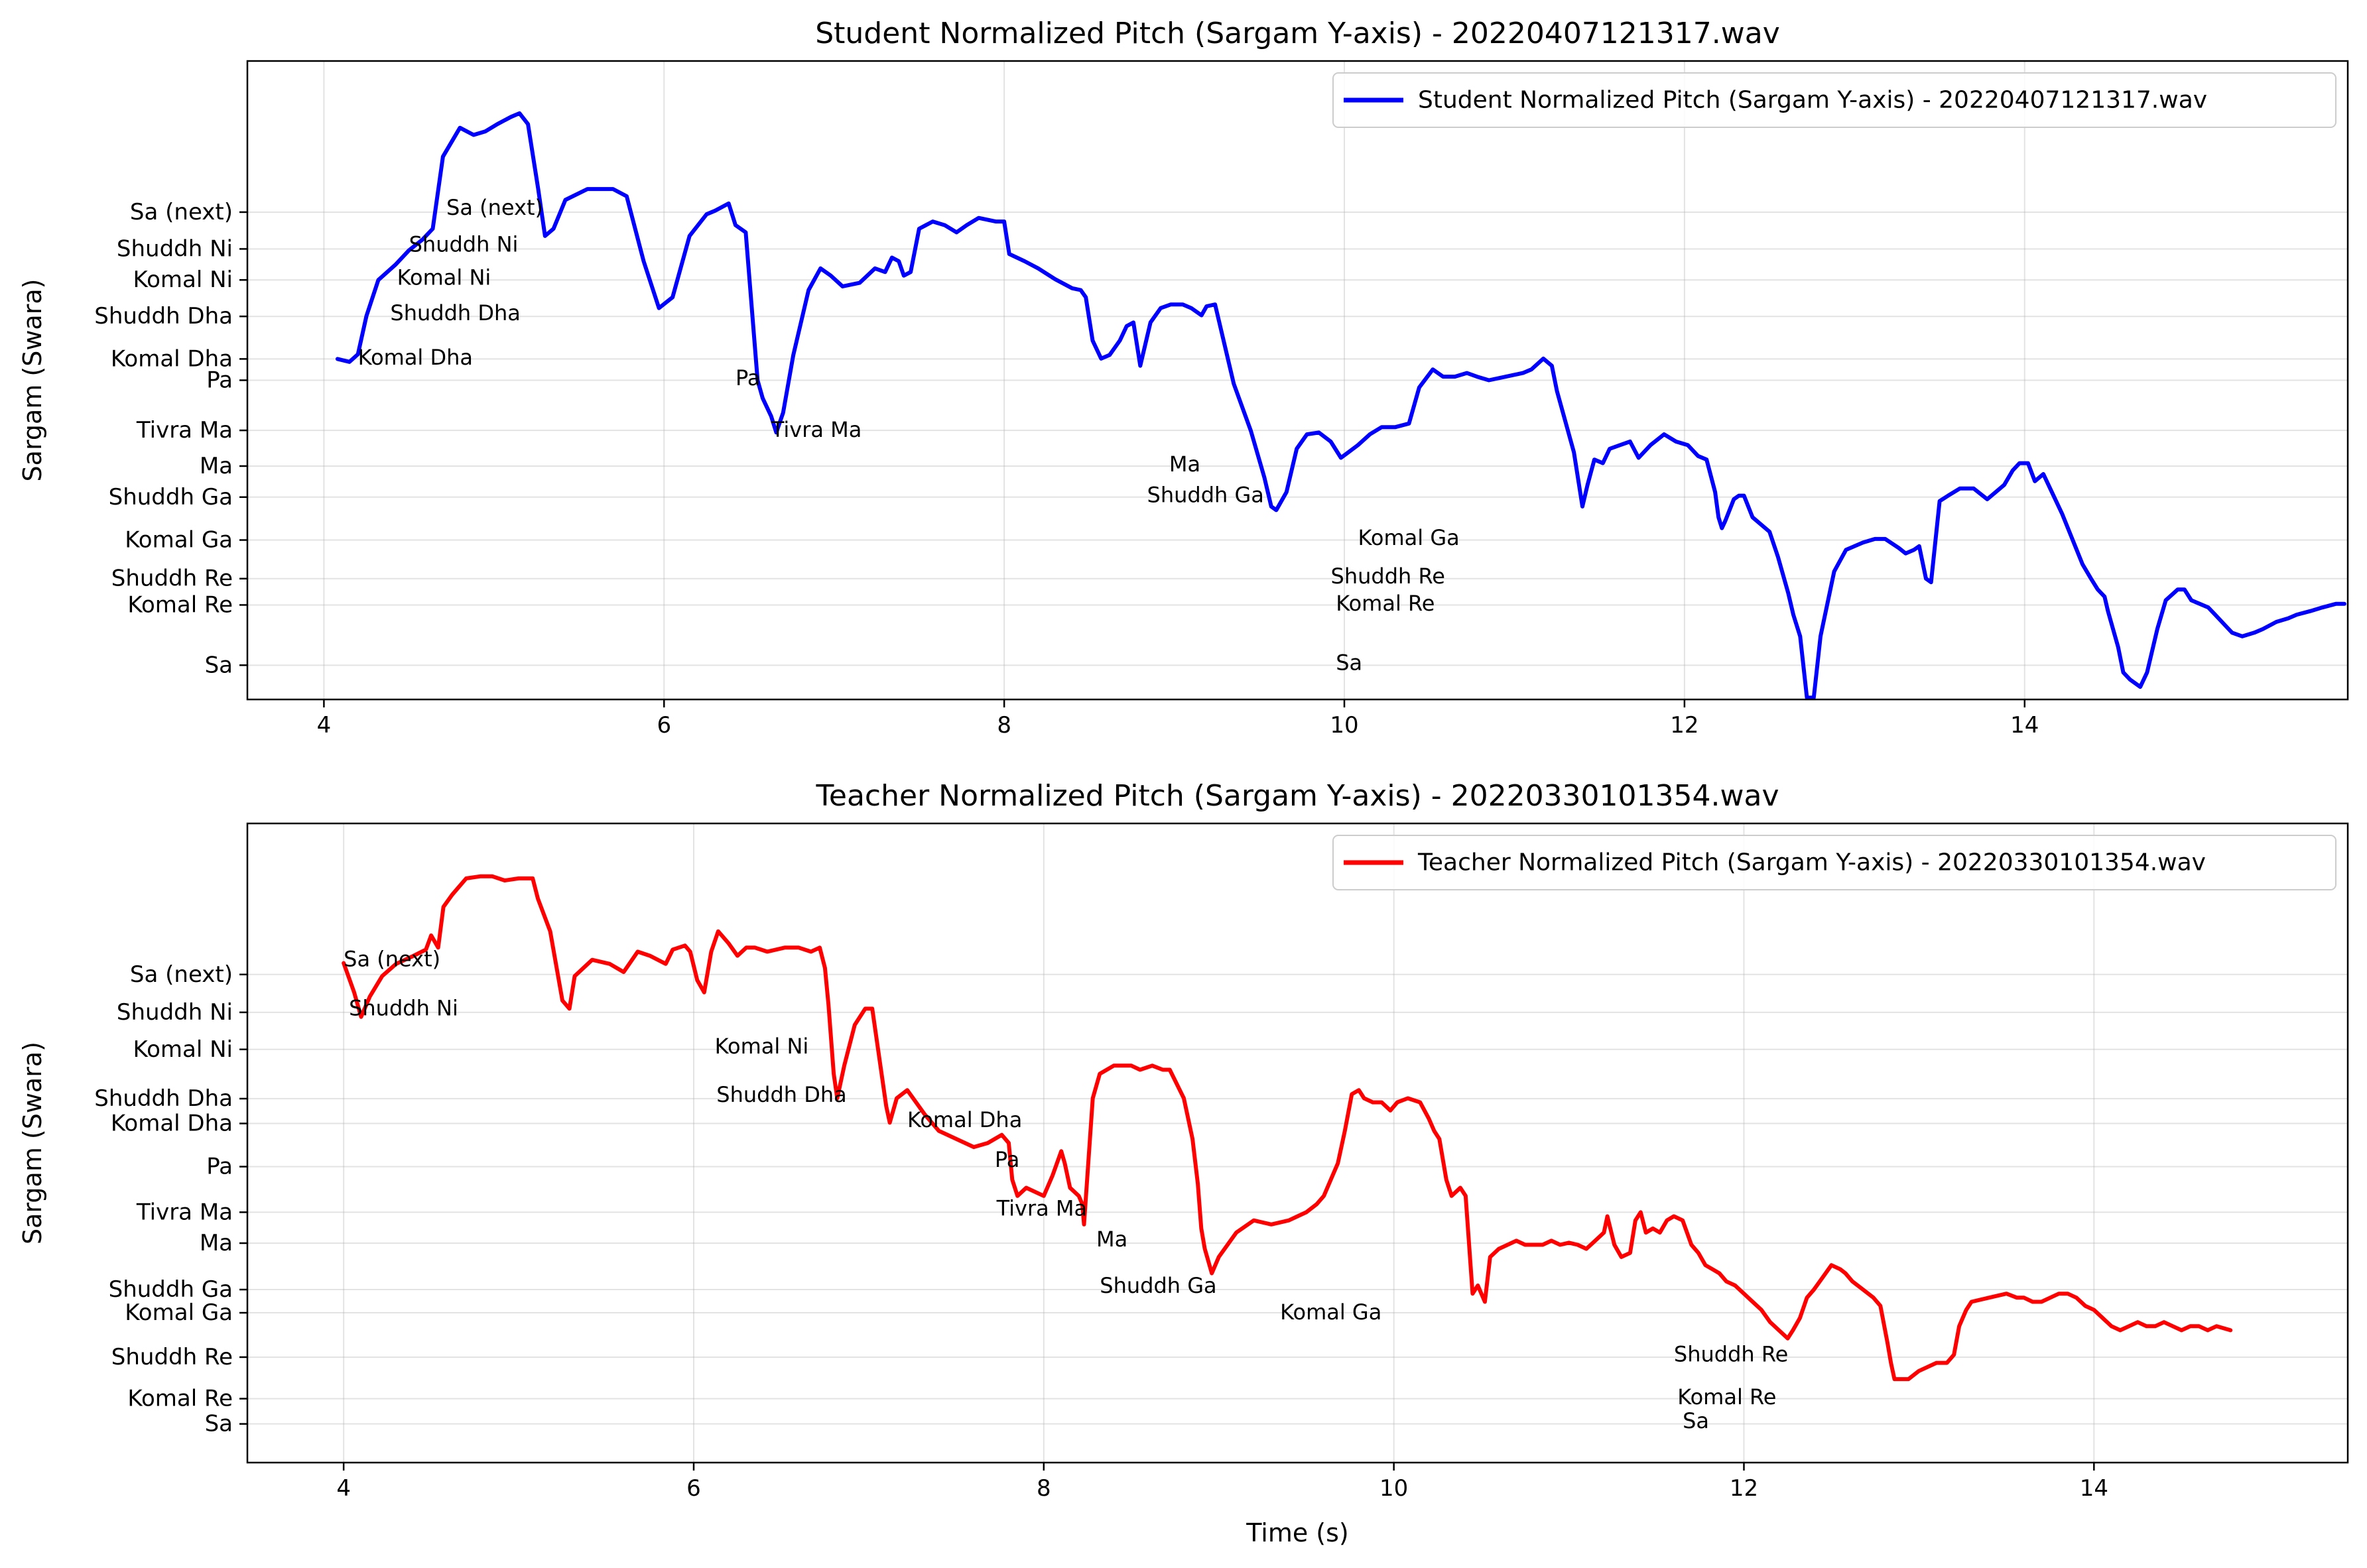 The width and height of the screenshot is (2367, 1568). What do you see at coordinates (1344, 725) in the screenshot?
I see `student-x-tick-label: 10` at bounding box center [1344, 725].